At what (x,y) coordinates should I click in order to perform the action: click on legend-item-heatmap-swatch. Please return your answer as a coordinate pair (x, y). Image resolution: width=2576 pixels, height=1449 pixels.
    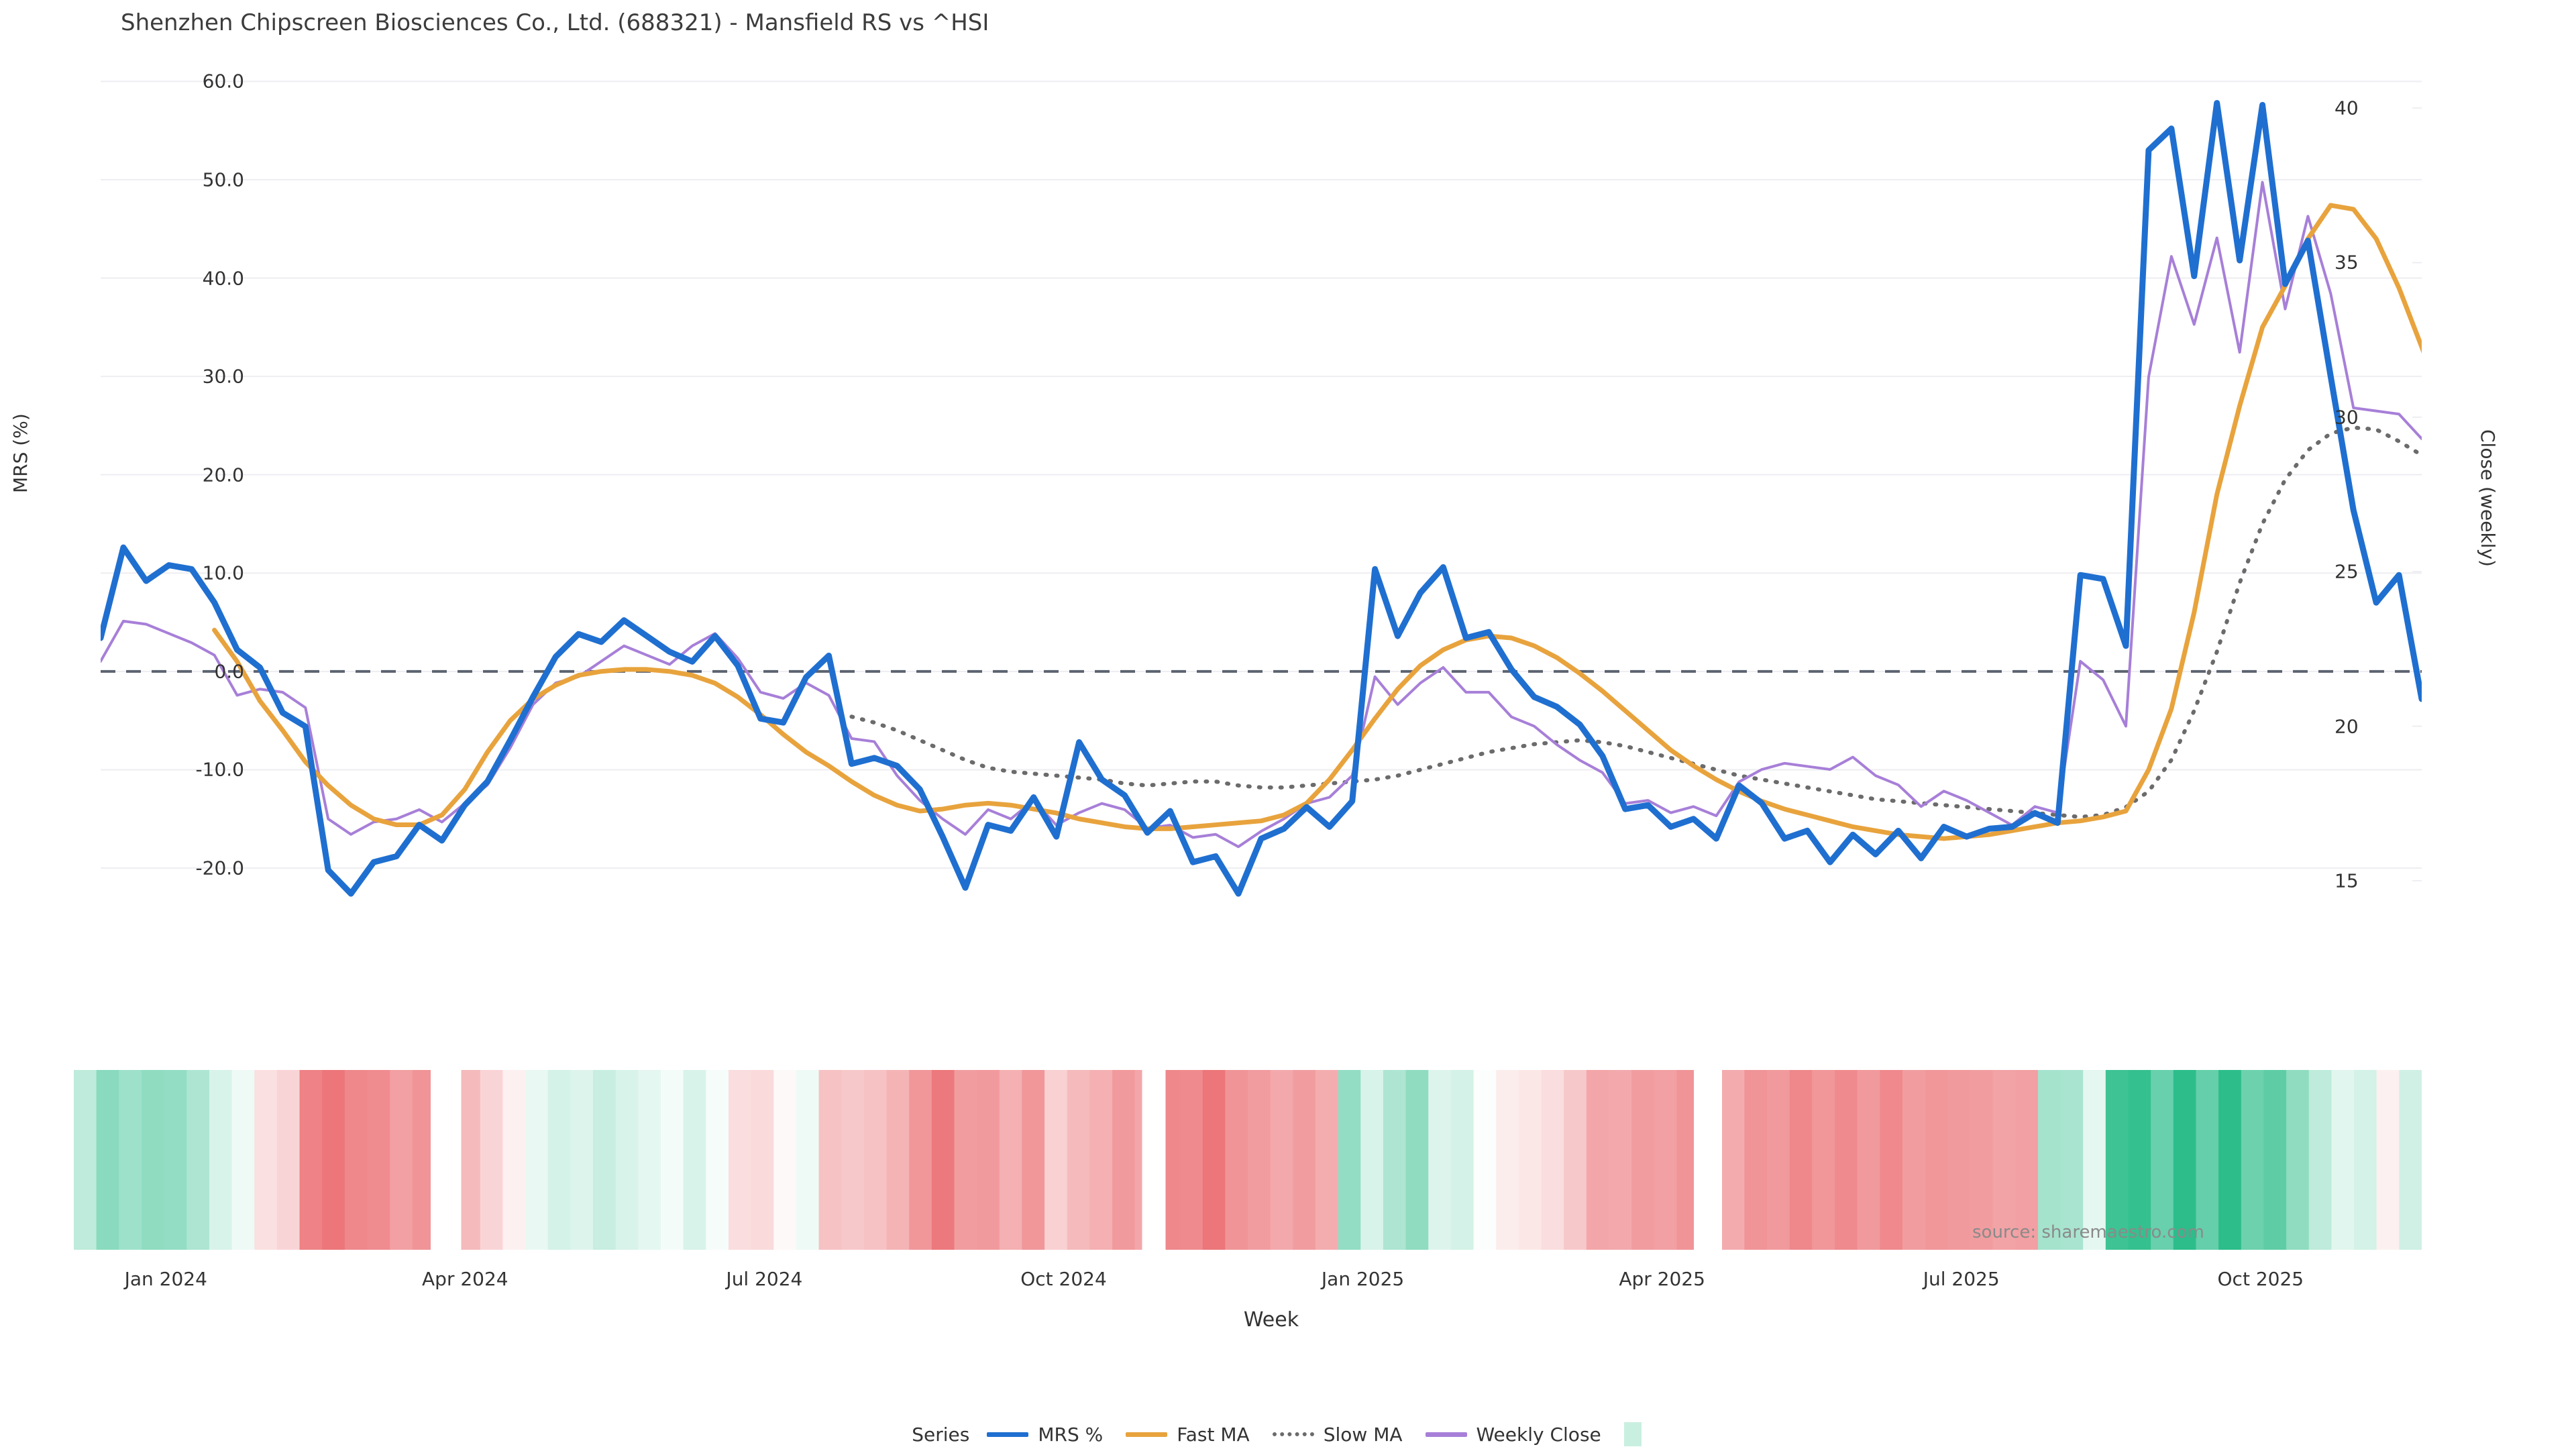
    Looking at the image, I should click on (1632, 1434).